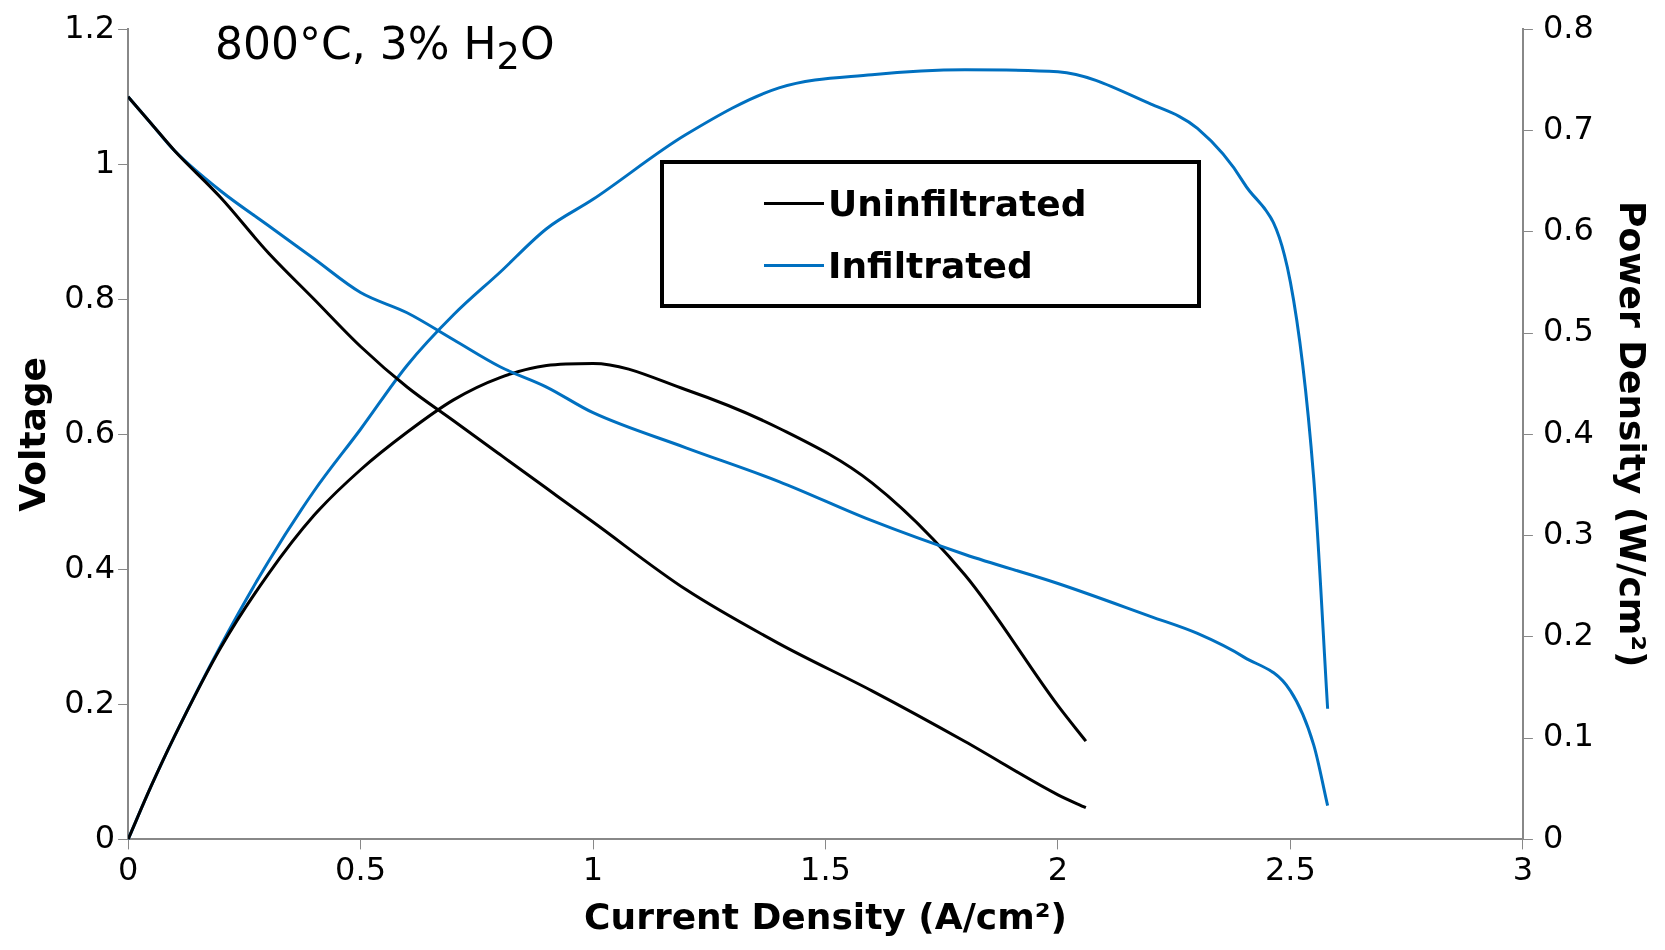  What do you see at coordinates (1568, 330) in the screenshot?
I see `y2-tick-label: 0.5` at bounding box center [1568, 330].